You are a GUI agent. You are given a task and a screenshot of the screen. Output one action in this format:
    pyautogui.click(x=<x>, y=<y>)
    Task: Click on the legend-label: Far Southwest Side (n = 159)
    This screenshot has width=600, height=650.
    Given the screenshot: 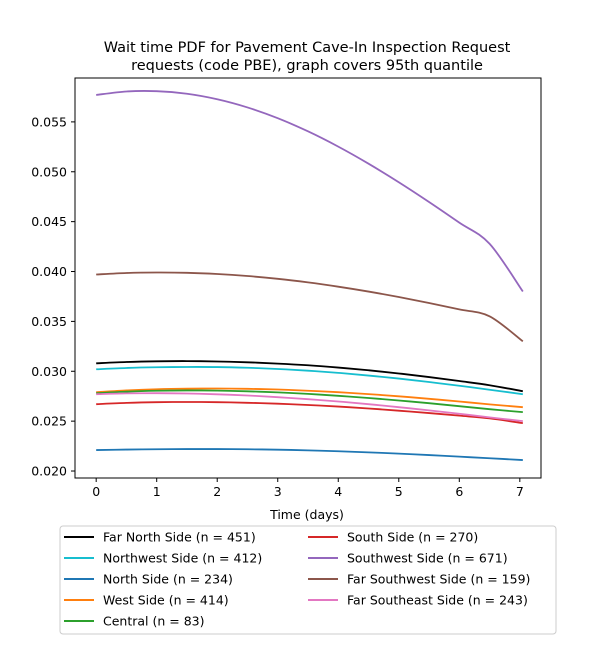 What is the action you would take?
    pyautogui.click(x=438, y=579)
    